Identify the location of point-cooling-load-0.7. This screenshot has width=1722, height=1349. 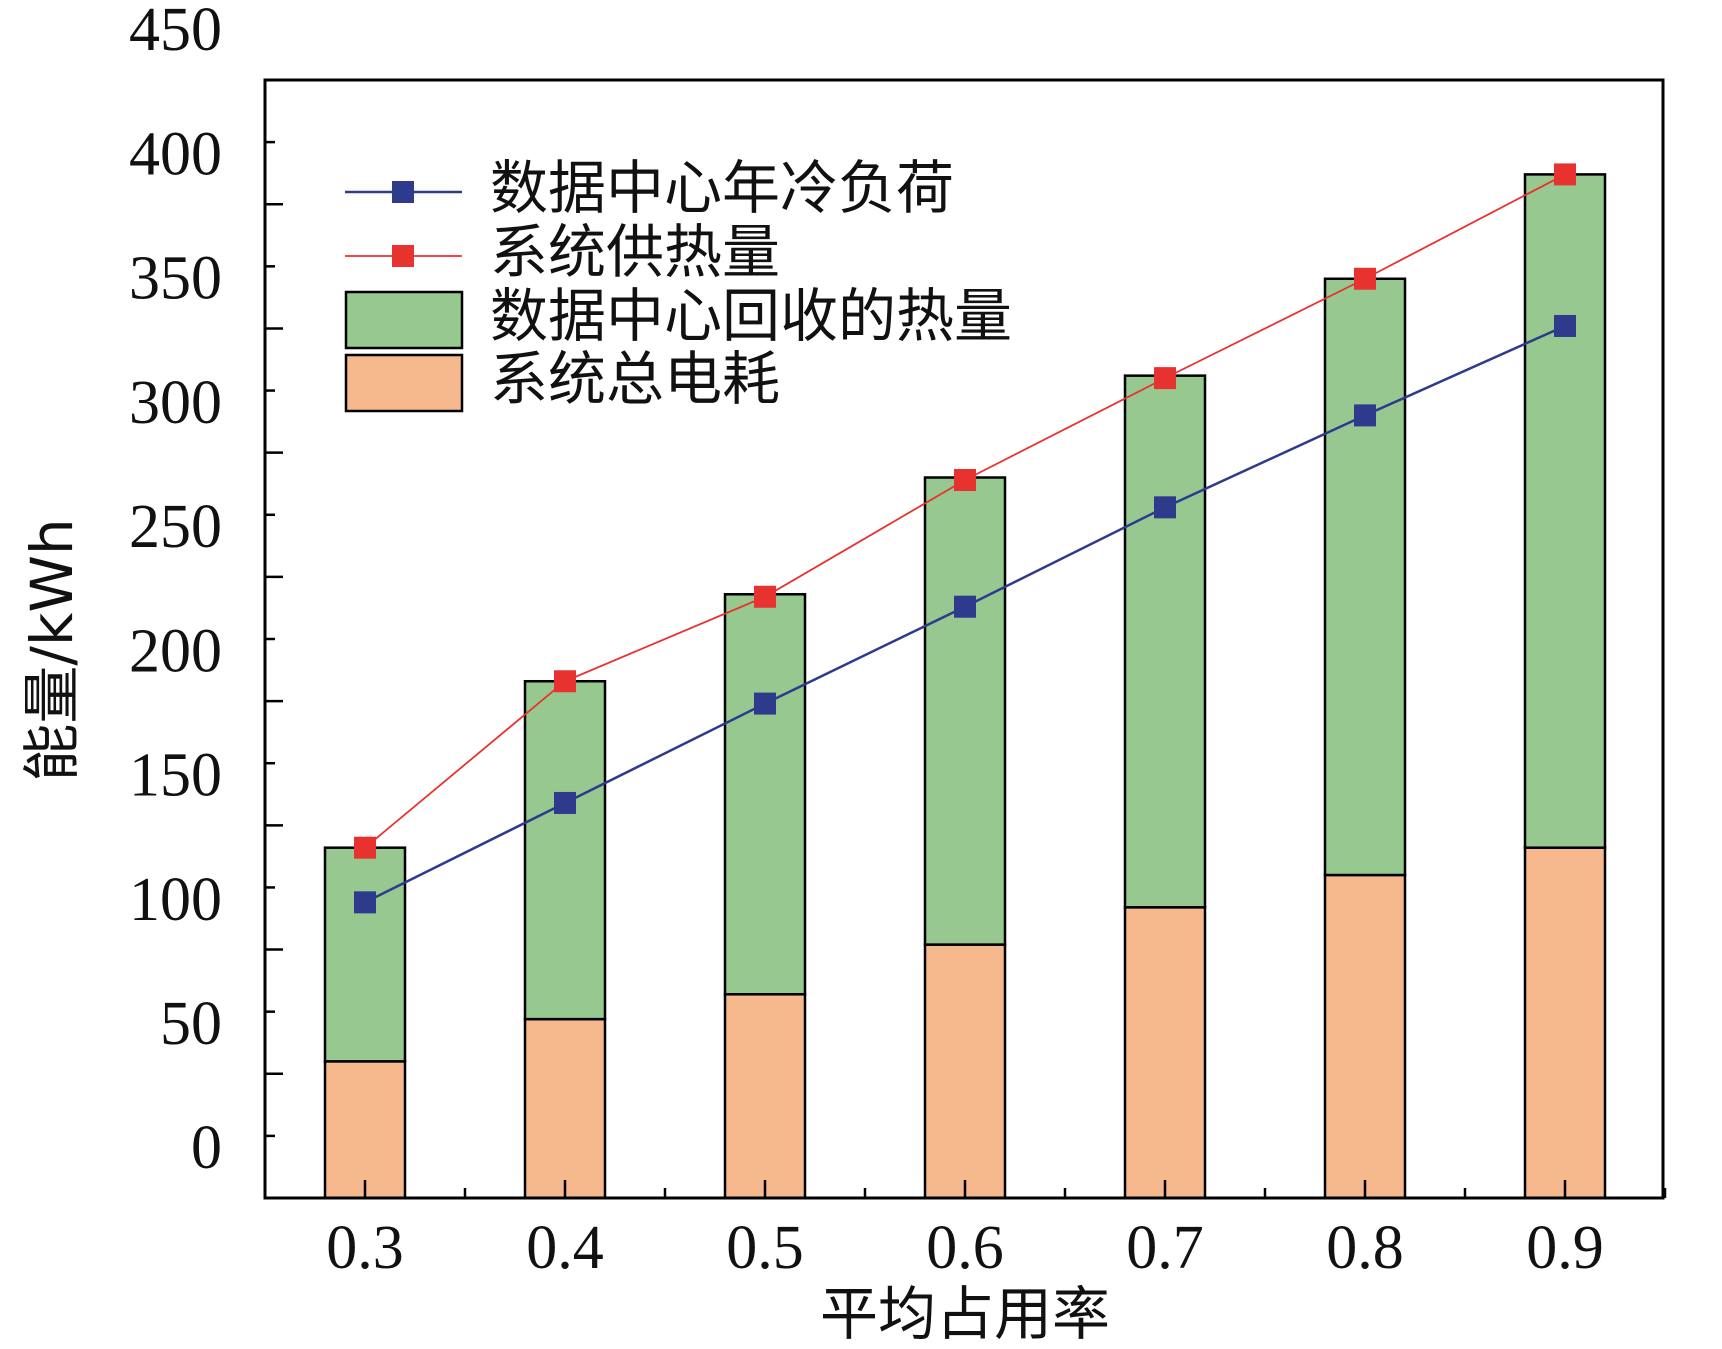
(1165, 507).